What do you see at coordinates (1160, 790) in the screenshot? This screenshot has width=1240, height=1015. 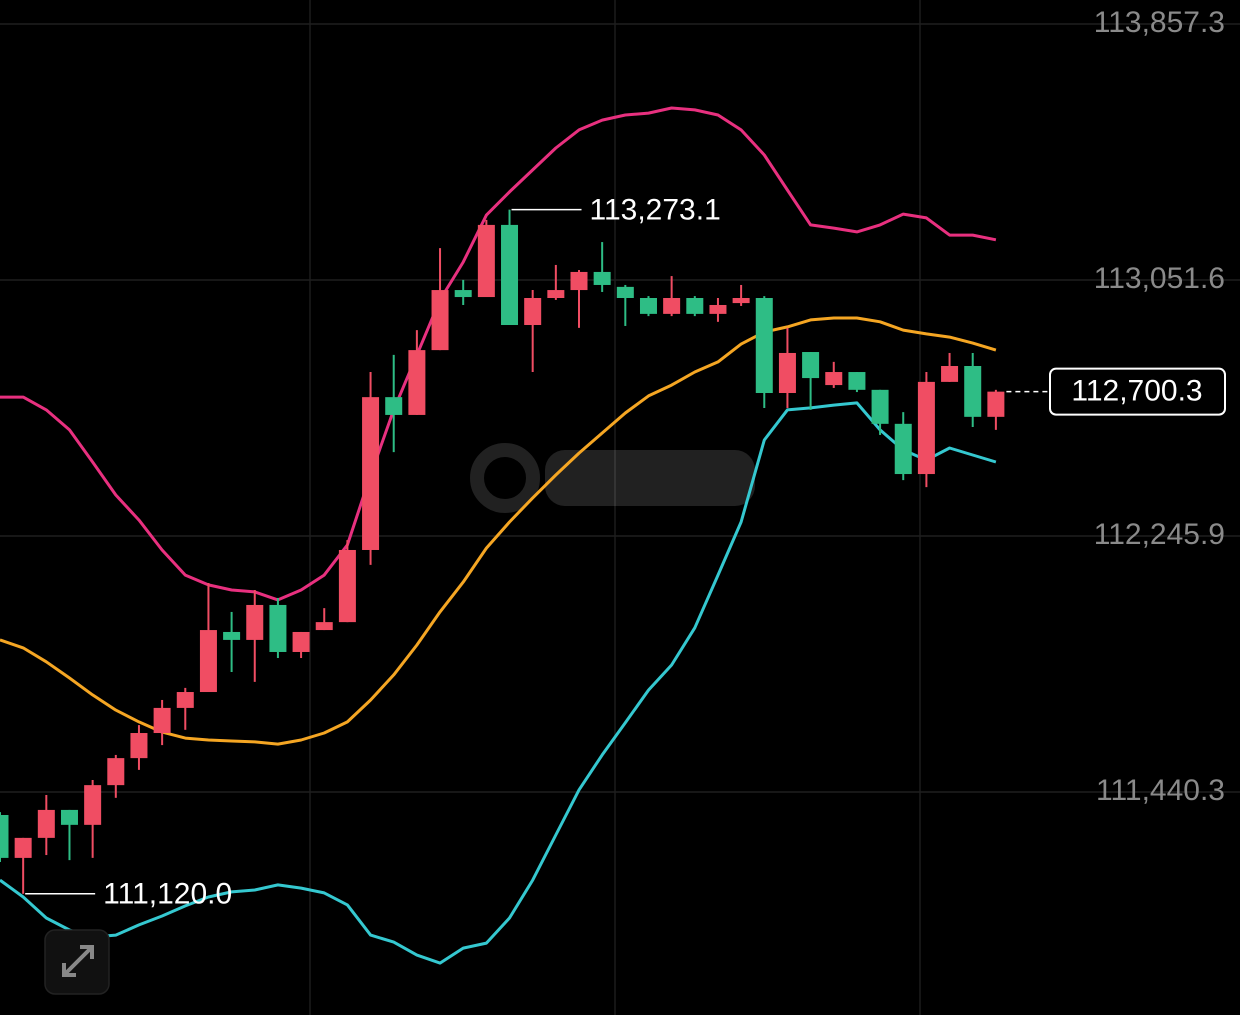 I see `y-tick-label: 111,440.3` at bounding box center [1160, 790].